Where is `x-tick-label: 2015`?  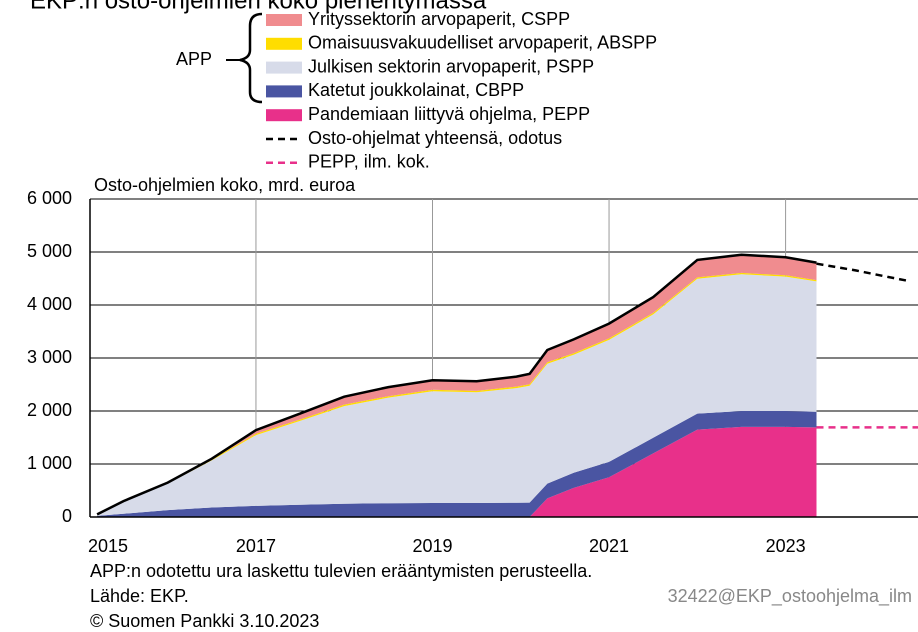
x-tick-label: 2015 is located at coordinates (108, 546).